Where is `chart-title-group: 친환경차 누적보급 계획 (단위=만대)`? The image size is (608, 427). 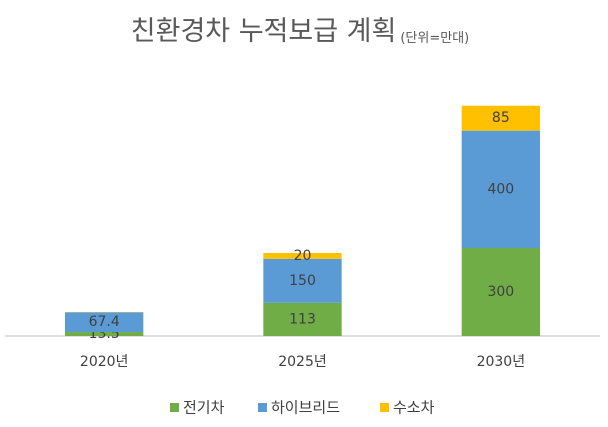 chart-title-group: 친환경차 누적보급 계획 (단위=만대) is located at coordinates (300, 31).